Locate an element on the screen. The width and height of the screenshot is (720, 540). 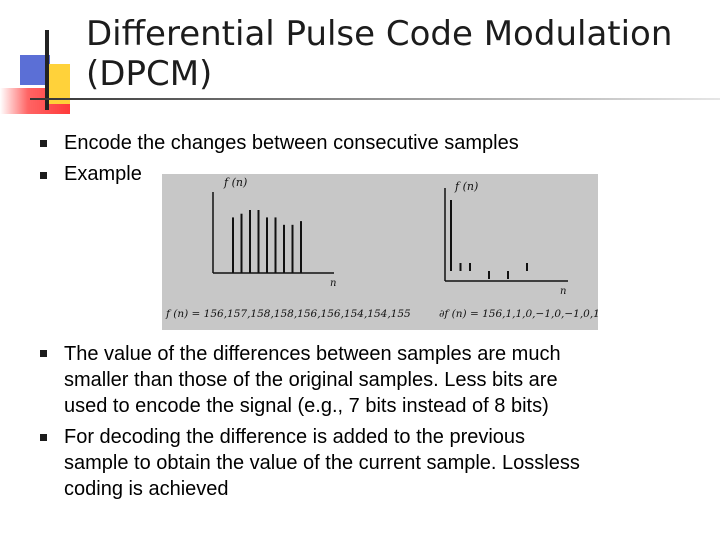
title-divider-line is located at coordinates (375, 99).